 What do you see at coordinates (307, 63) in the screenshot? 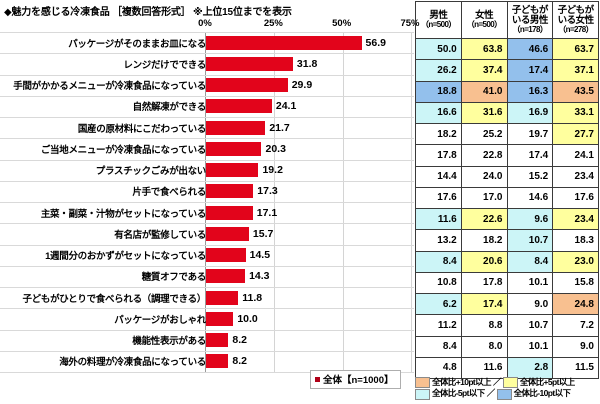
I see `chart-bar-value: 31.8` at bounding box center [307, 63].